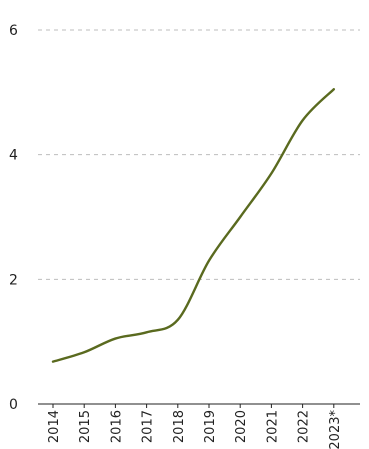  I want to click on y-tick-label: 6, so click(13, 31).